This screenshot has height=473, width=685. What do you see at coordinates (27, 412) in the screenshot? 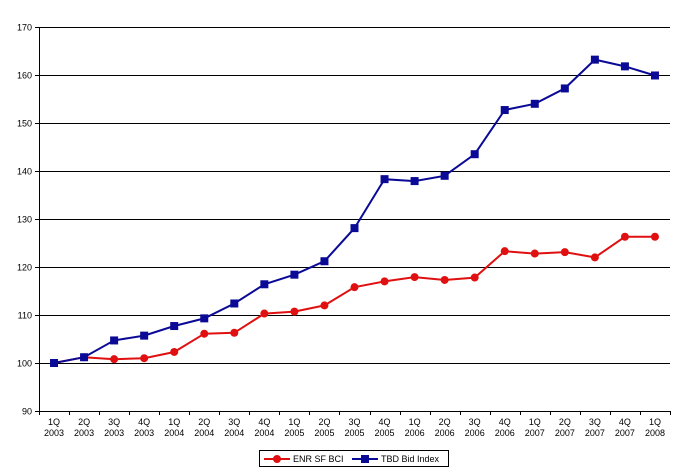
I see `y-tick-label: 90` at bounding box center [27, 412].